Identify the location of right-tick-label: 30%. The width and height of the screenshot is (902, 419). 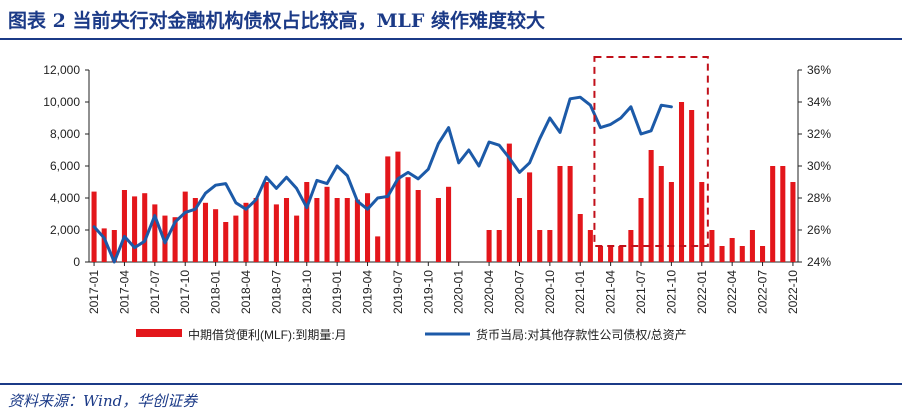
(819, 166).